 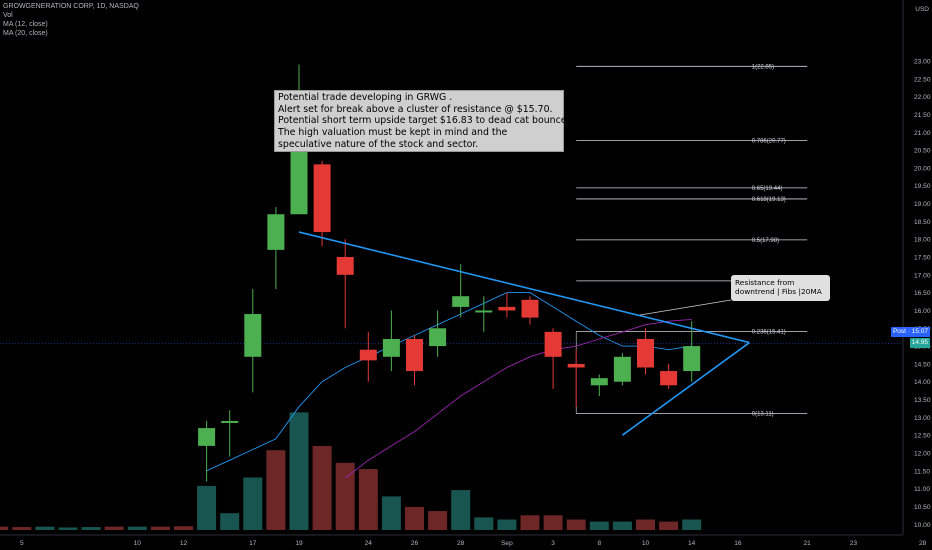 I want to click on price-tick-label: 16.00, so click(x=922, y=311).